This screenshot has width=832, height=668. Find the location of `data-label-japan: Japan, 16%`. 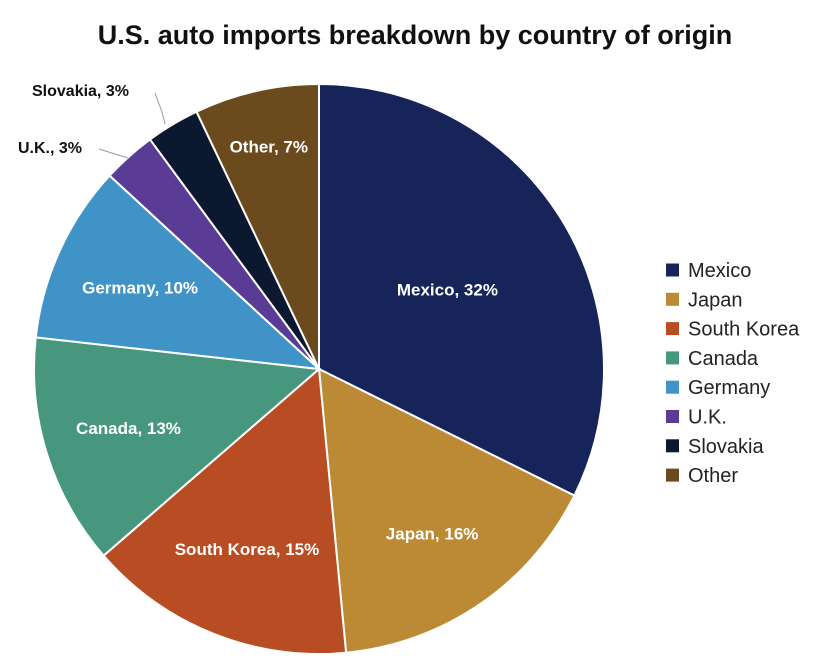

data-label-japan: Japan, 16% is located at coordinates (432, 533).